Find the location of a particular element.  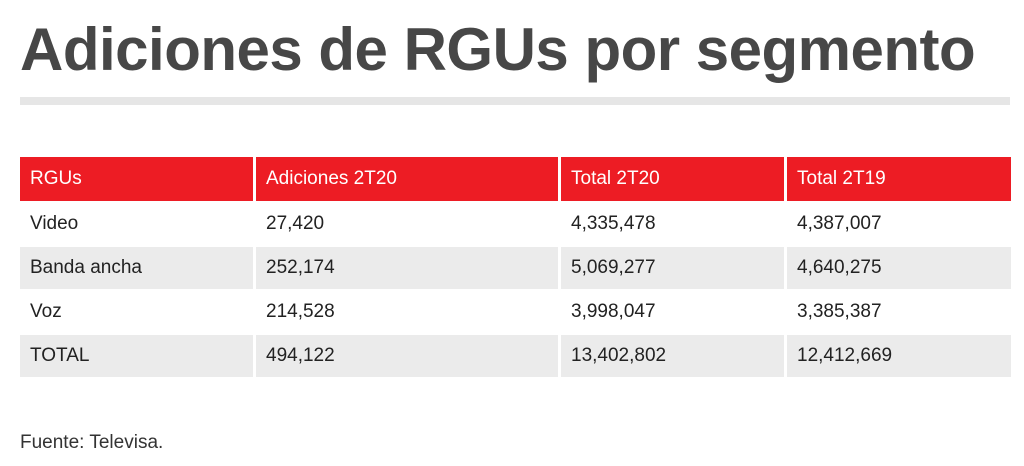

table-cell: Video is located at coordinates (136, 224).